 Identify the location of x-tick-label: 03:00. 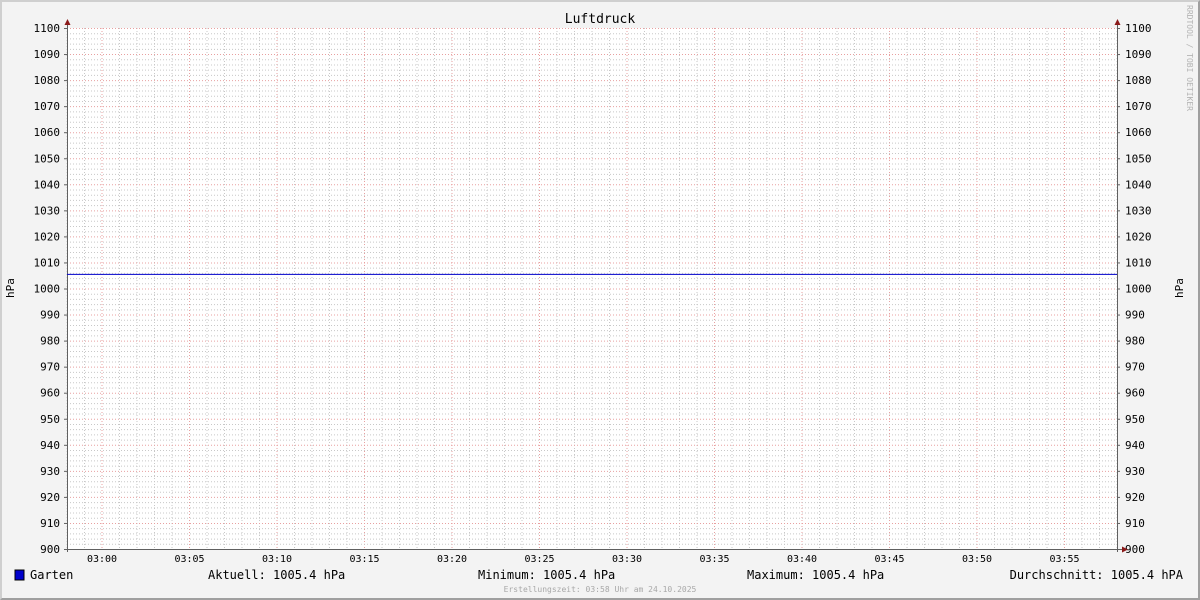
(102, 559).